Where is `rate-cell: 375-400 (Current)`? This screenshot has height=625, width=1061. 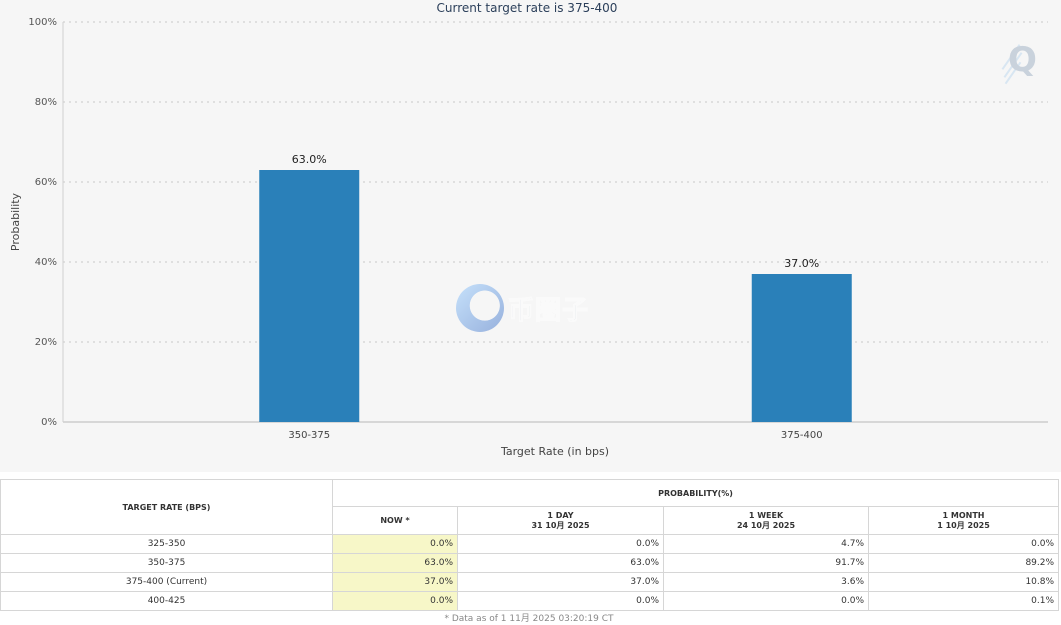 rate-cell: 375-400 (Current) is located at coordinates (166, 582).